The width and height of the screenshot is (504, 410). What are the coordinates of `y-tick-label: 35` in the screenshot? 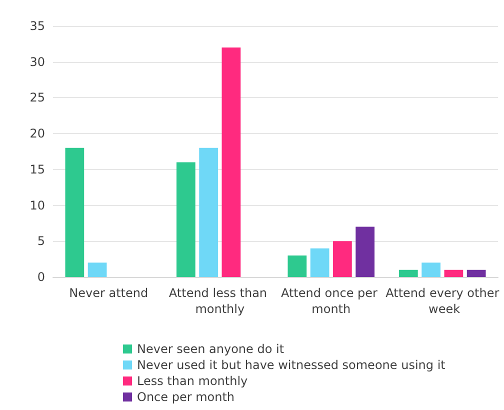 It's located at (37, 26).